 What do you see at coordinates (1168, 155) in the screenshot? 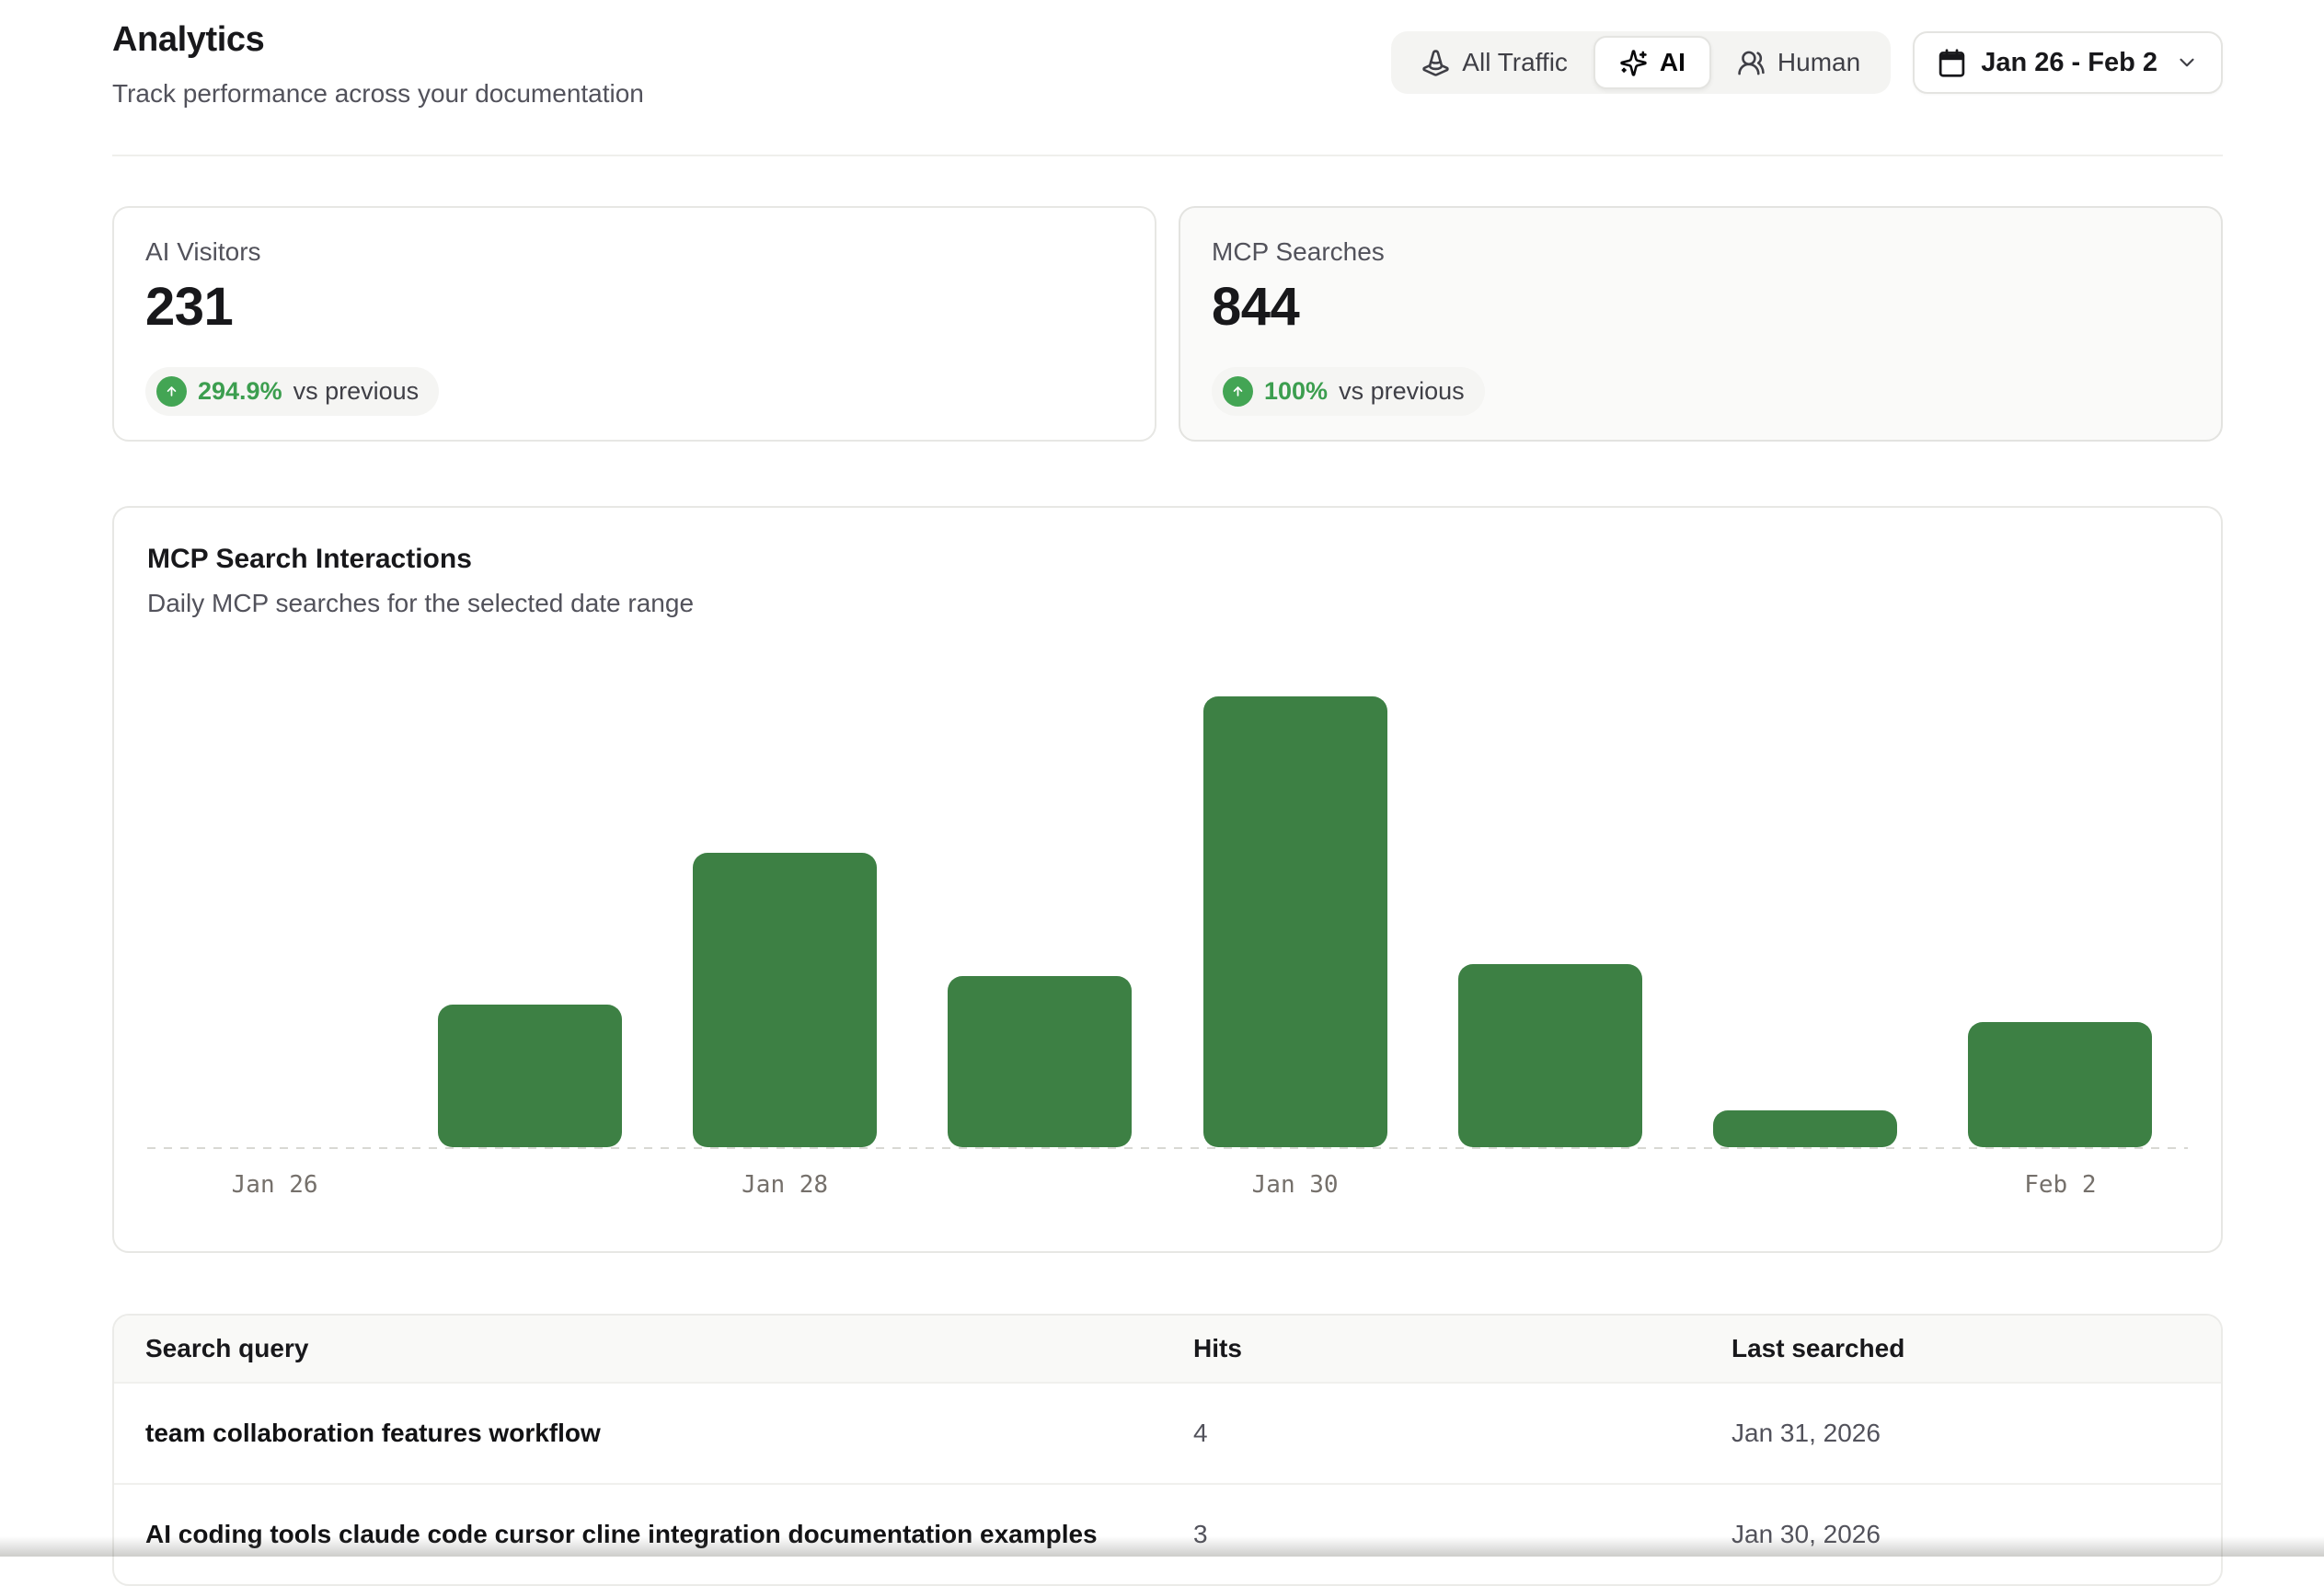
I see `header-divider` at bounding box center [1168, 155].